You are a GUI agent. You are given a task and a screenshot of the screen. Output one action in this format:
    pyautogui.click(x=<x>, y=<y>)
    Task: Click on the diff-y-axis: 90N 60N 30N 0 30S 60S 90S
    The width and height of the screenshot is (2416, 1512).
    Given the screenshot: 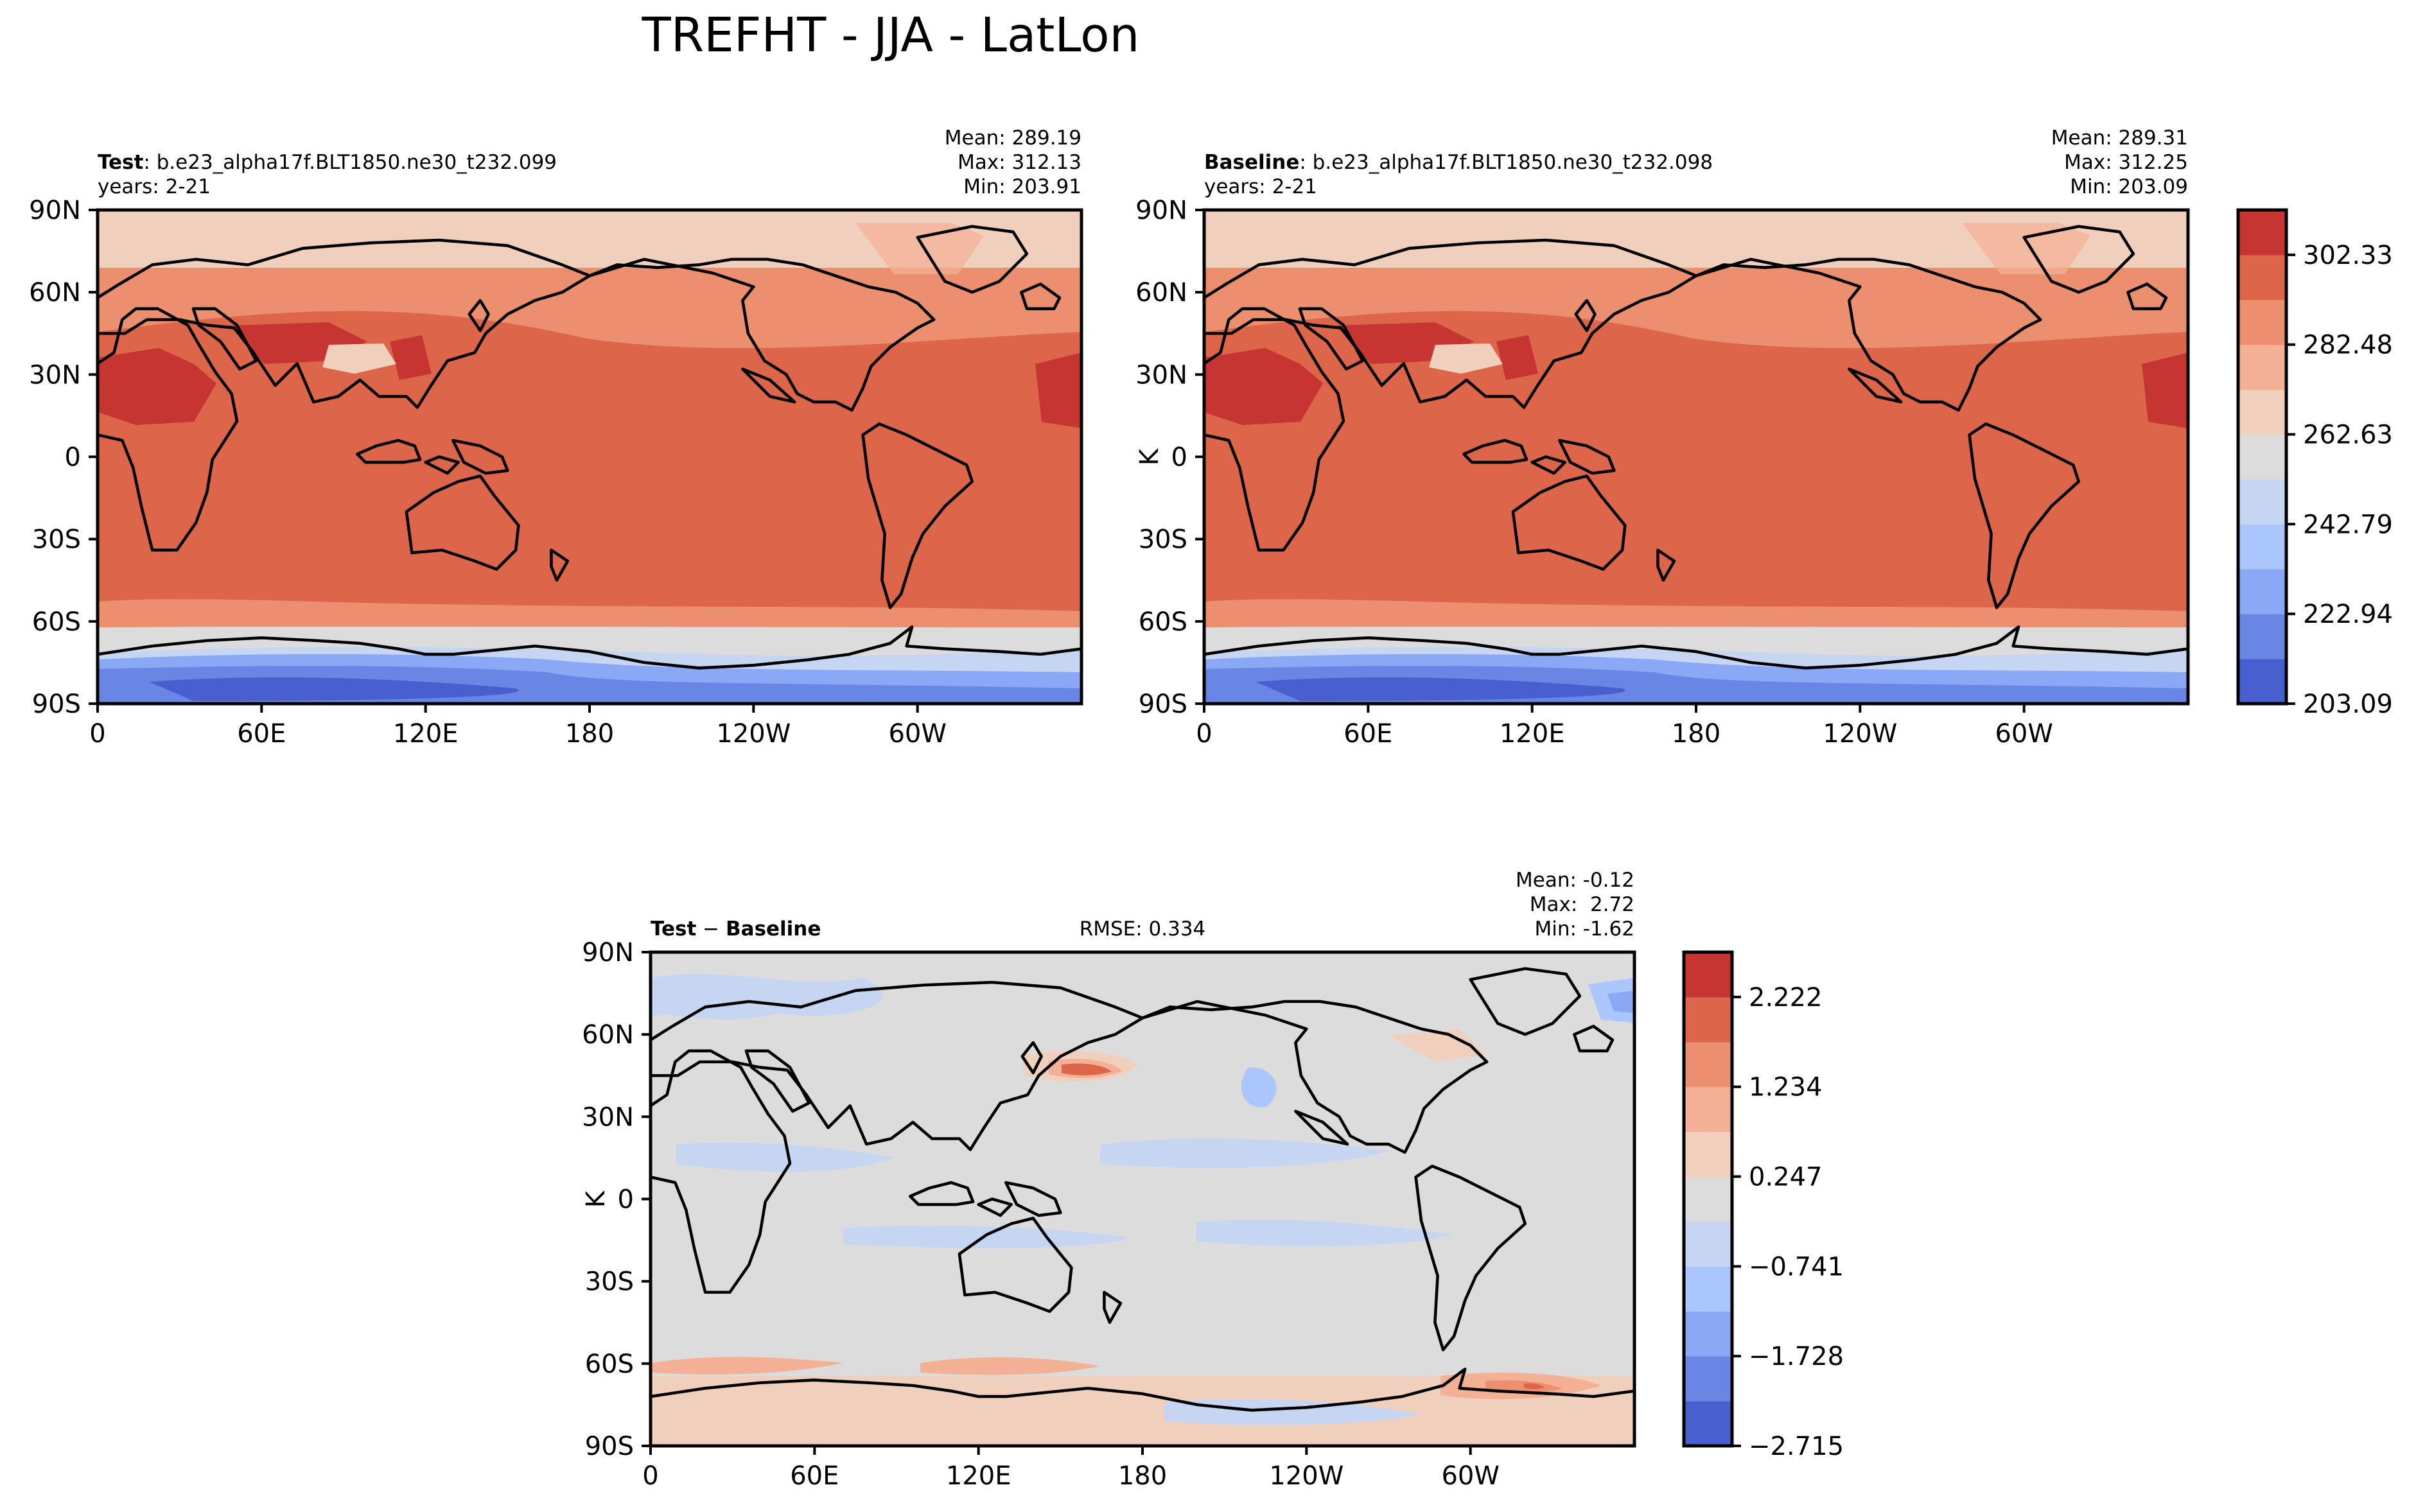 What is the action you would take?
    pyautogui.click(x=616, y=1199)
    